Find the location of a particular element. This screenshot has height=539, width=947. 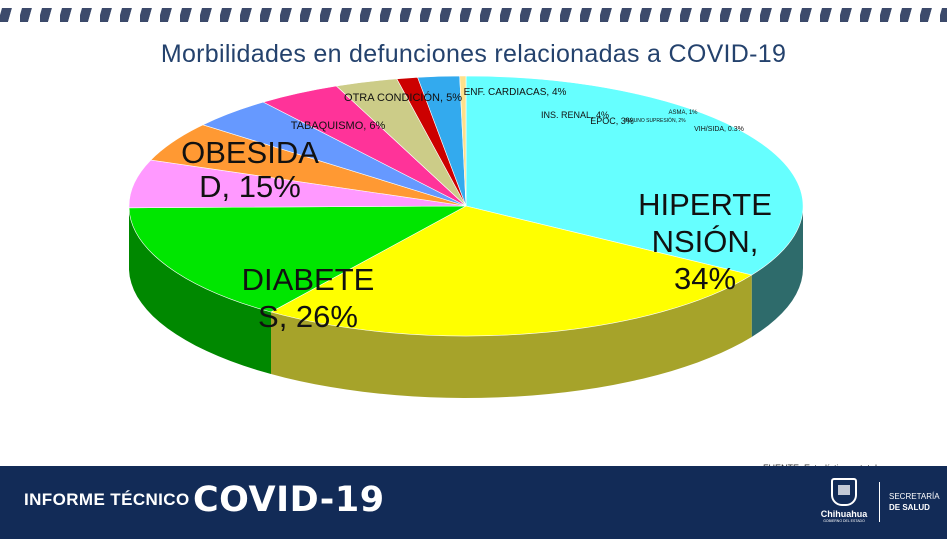

pie-slice-tabaquismo is located at coordinates (297, 184).